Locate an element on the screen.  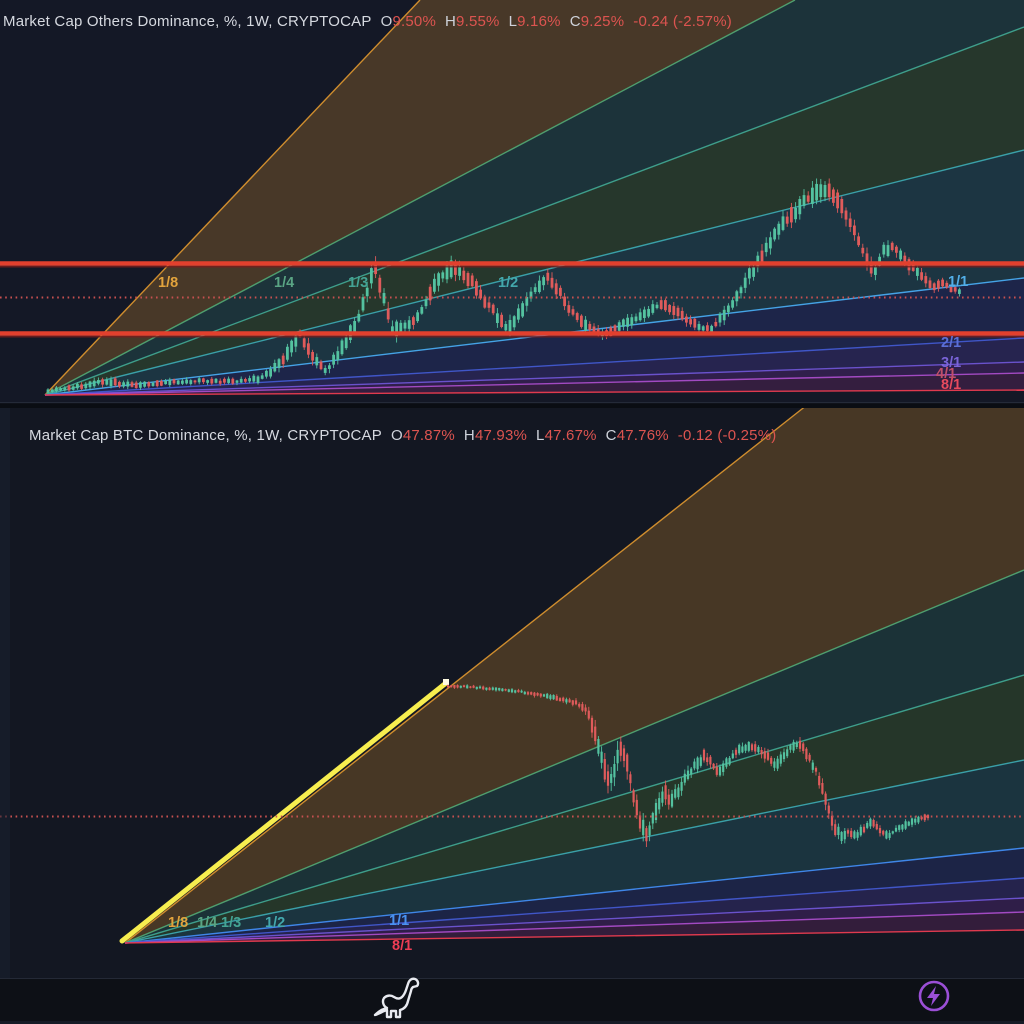
bottom-toolbar is located at coordinates (512, 1001).